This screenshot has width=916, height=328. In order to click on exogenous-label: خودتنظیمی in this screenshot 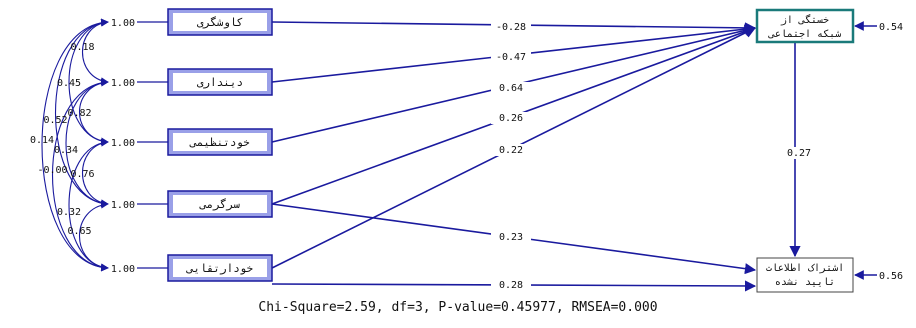, I will do `click(219, 142)`.